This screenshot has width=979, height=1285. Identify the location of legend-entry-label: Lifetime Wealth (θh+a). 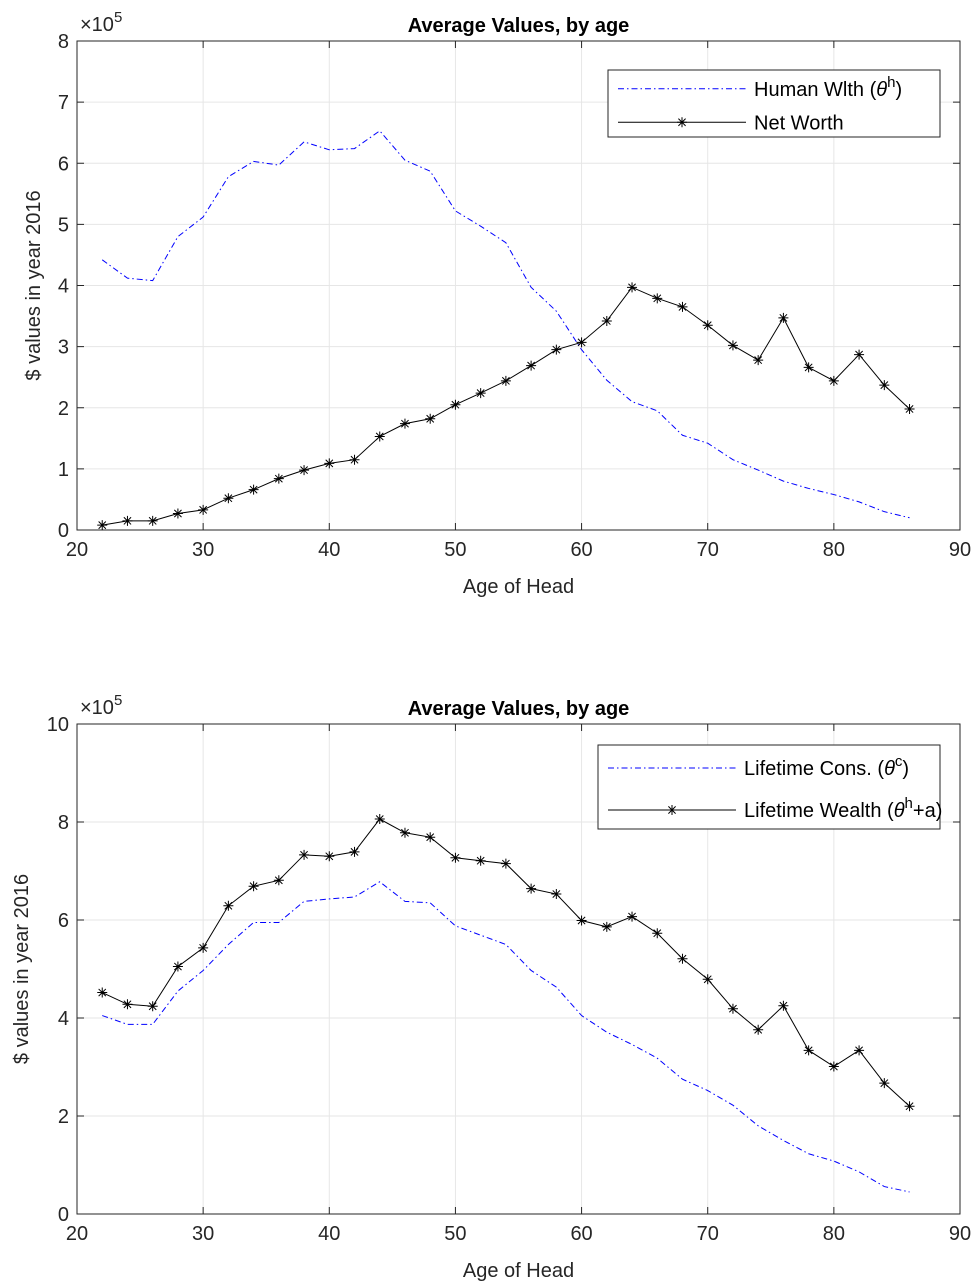
(843, 808).